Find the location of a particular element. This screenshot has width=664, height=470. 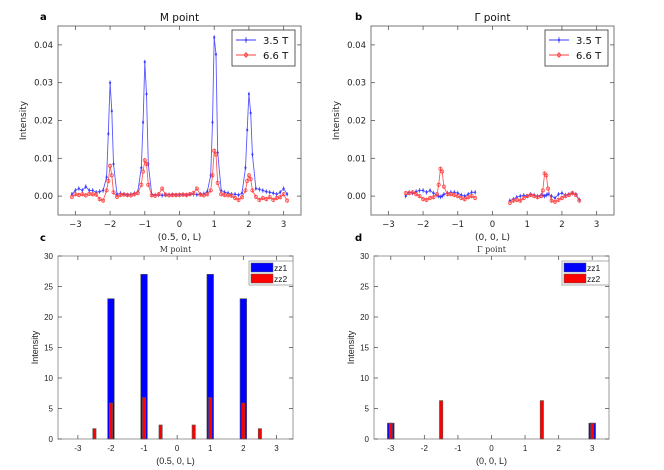

x-tick-label: −3 is located at coordinates (75, 225).